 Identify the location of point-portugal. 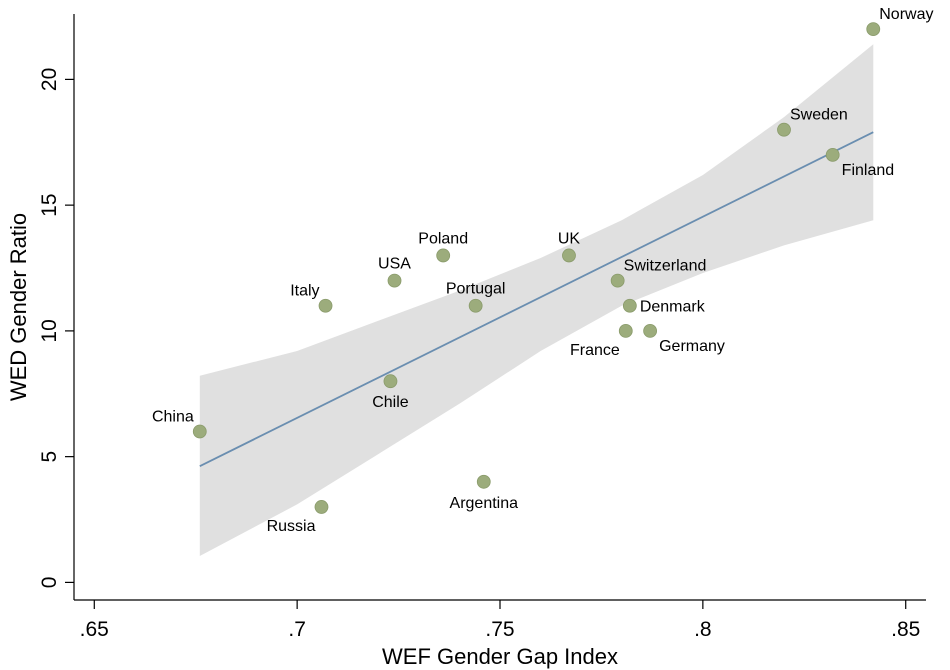
(475, 305).